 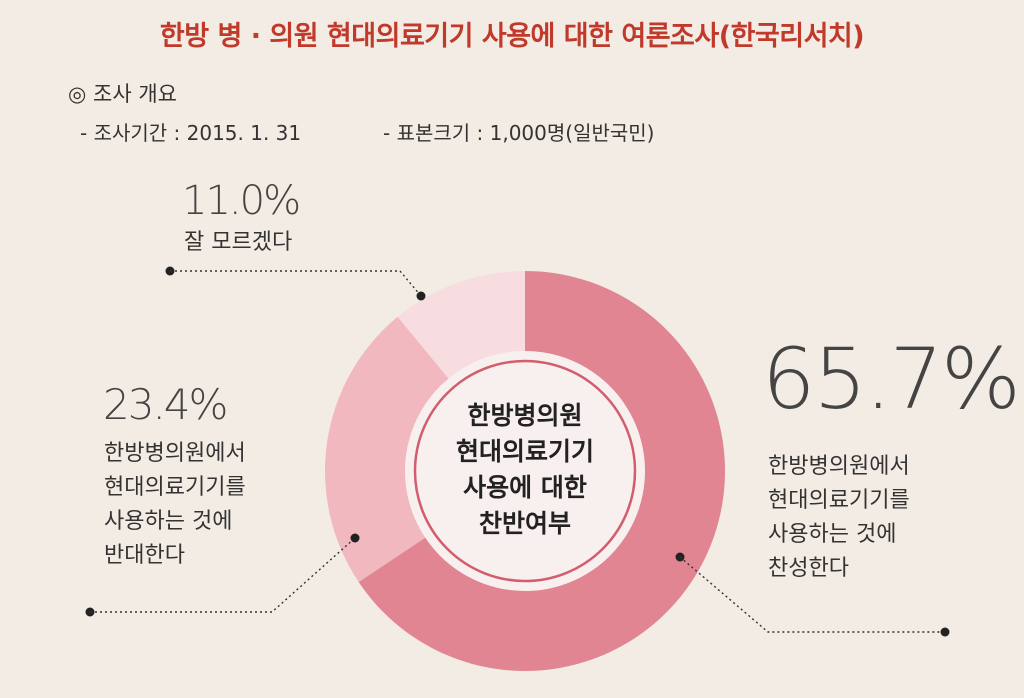 I want to click on leader-dot-unknown-end, so click(x=421, y=296).